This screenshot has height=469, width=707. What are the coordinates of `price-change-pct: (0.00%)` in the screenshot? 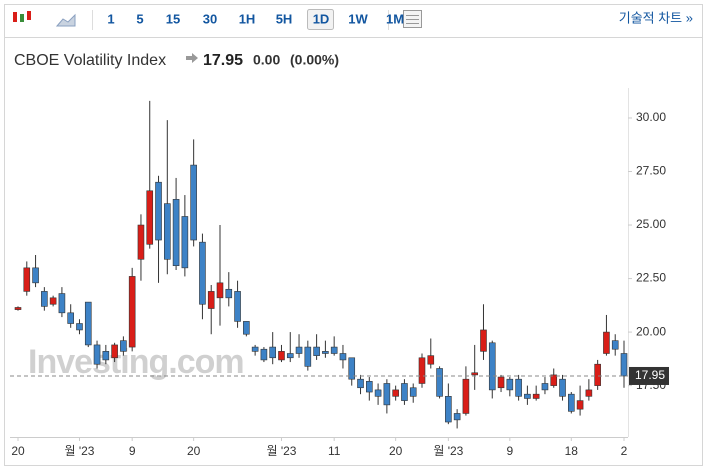 It's located at (314, 60).